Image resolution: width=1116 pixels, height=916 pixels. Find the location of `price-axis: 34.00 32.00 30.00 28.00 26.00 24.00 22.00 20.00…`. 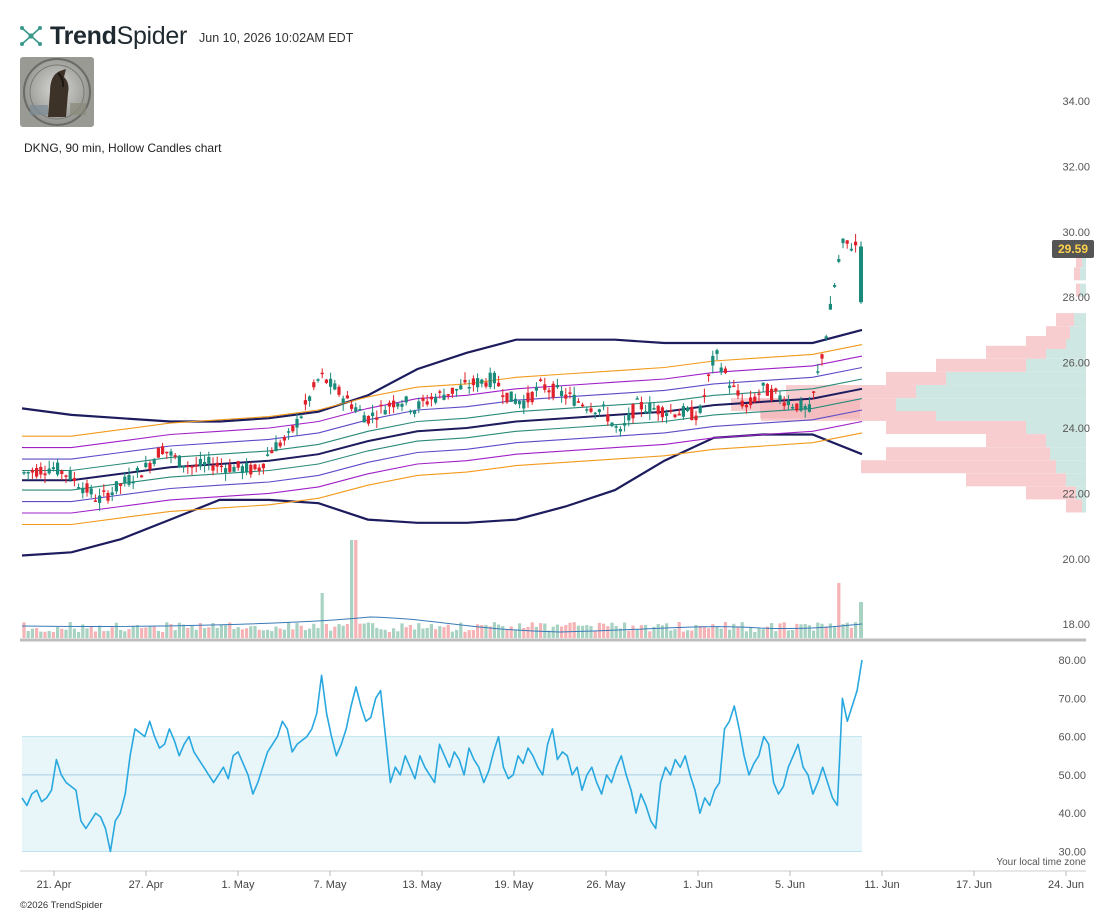

price-axis: 34.00 32.00 30.00 28.00 26.00 24.00 22.00 20.00… is located at coordinates (1076, 363).